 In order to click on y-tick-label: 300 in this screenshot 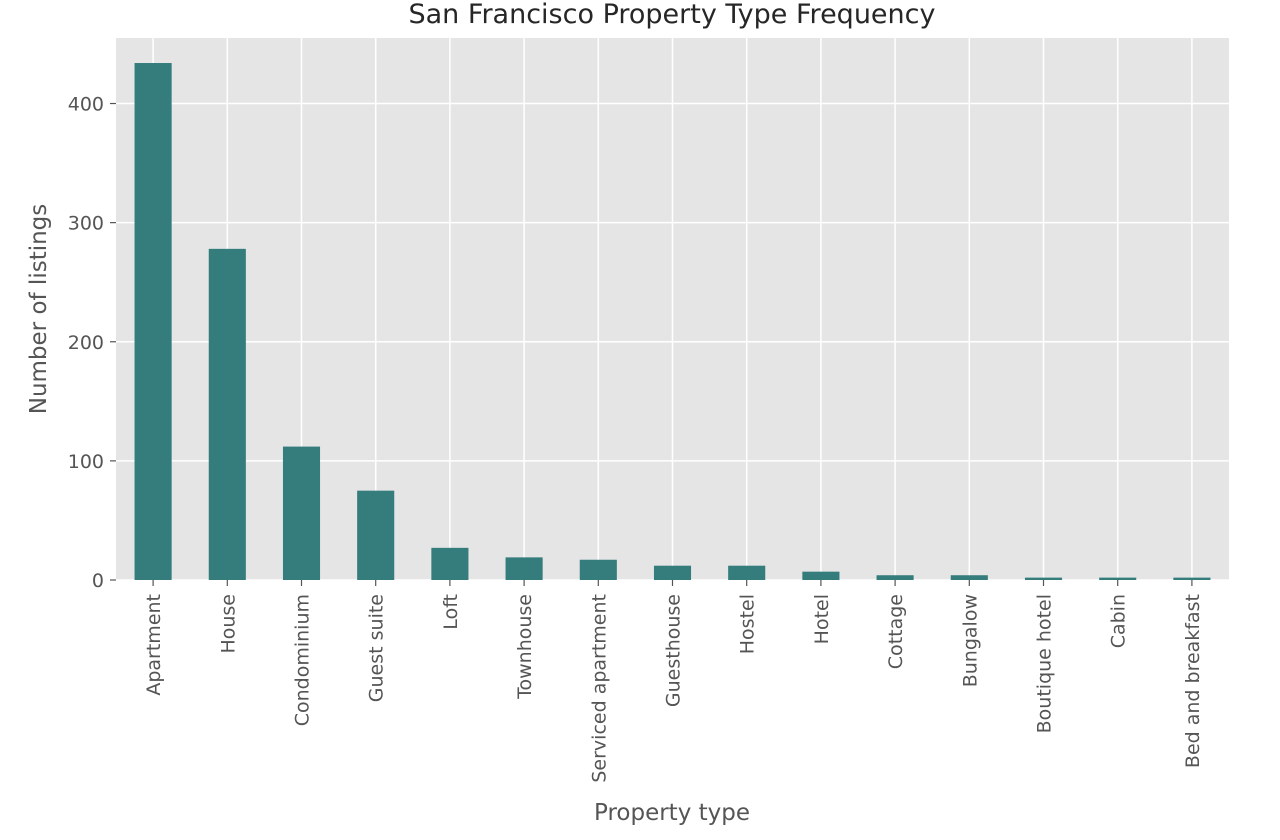, I will do `click(86, 224)`.